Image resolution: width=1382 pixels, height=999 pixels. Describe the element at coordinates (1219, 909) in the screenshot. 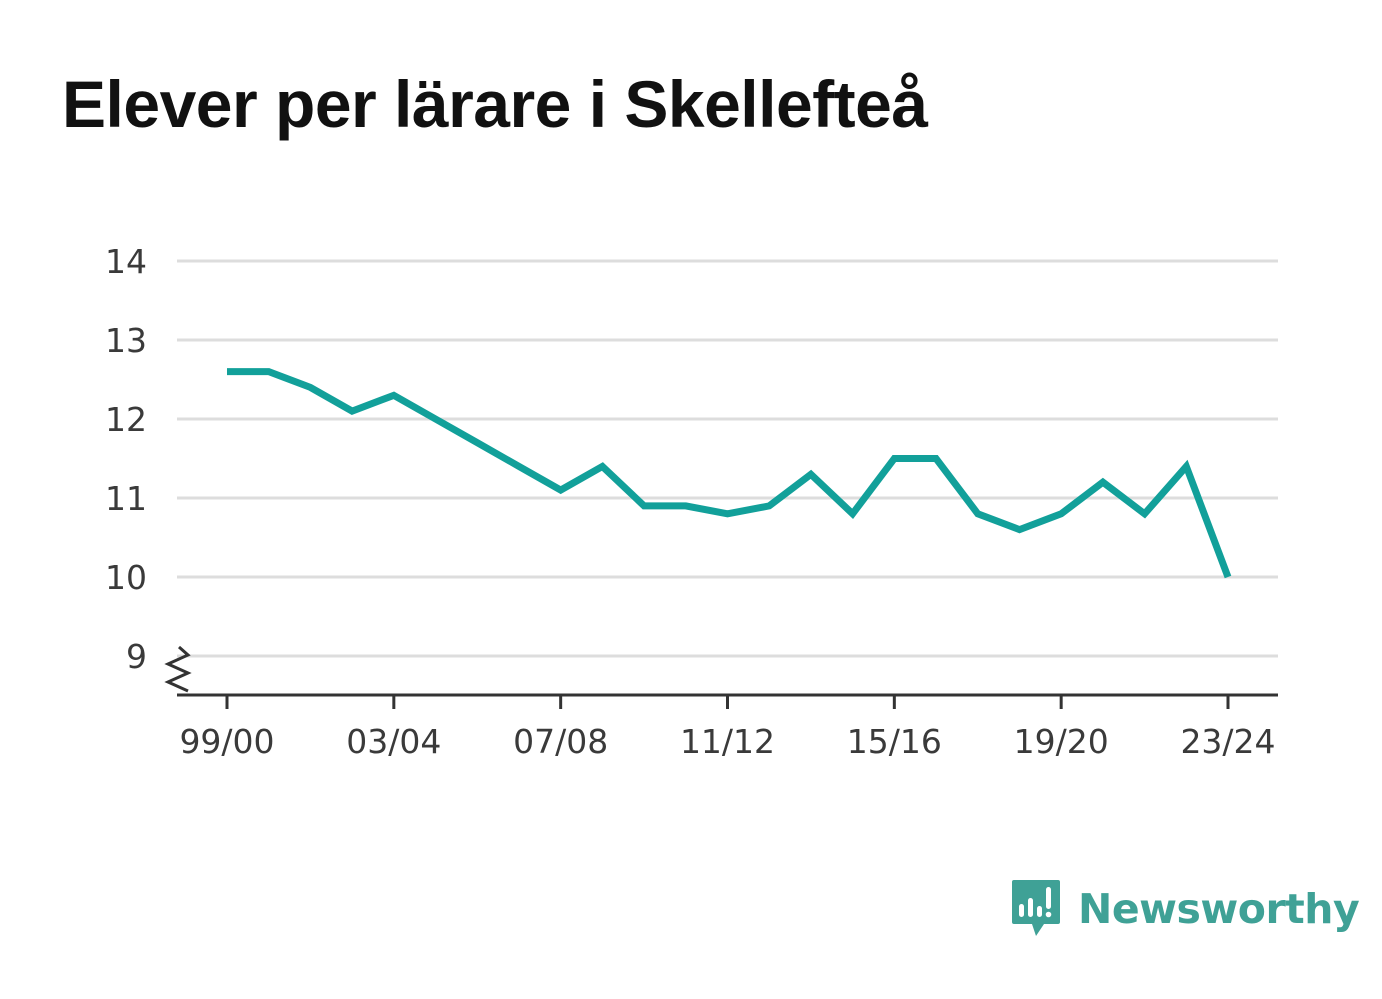

I see `brand-name: Newsworthy` at that location.